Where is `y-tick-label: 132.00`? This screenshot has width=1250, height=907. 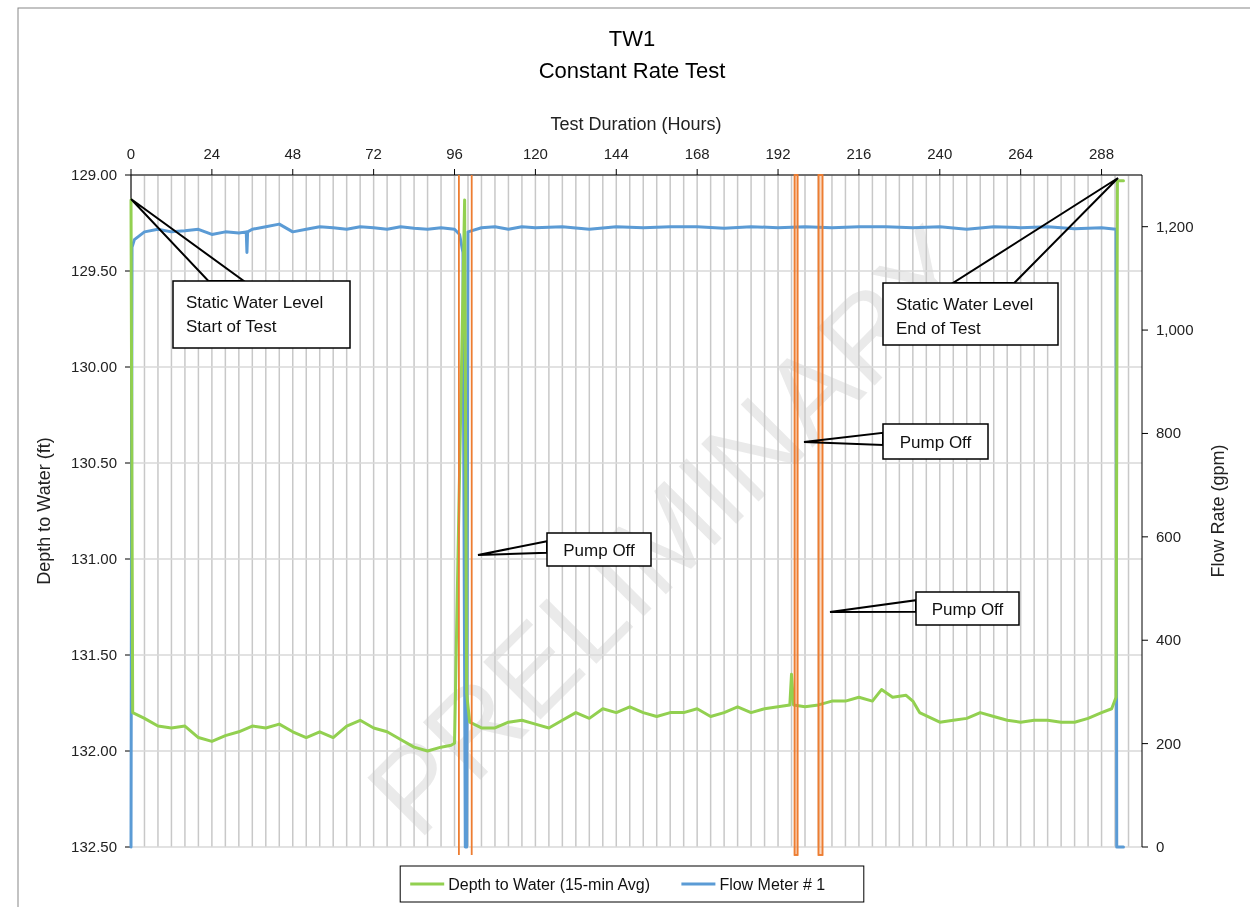 y-tick-label: 132.00 is located at coordinates (94, 750).